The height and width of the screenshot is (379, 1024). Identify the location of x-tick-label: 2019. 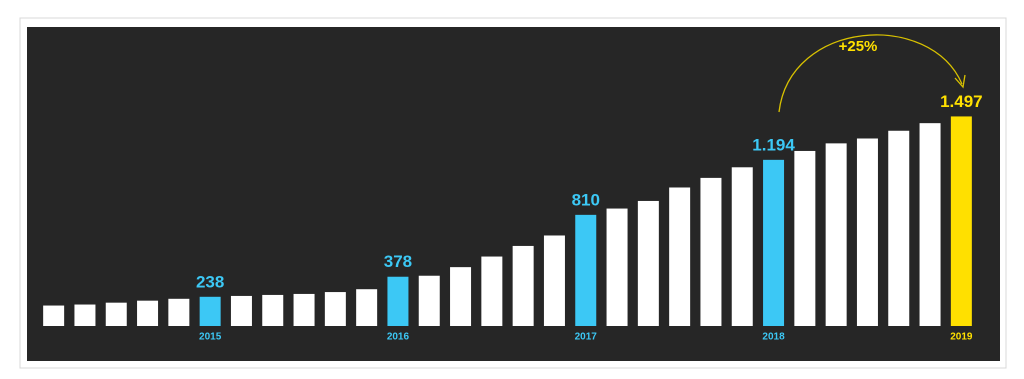
(961, 337).